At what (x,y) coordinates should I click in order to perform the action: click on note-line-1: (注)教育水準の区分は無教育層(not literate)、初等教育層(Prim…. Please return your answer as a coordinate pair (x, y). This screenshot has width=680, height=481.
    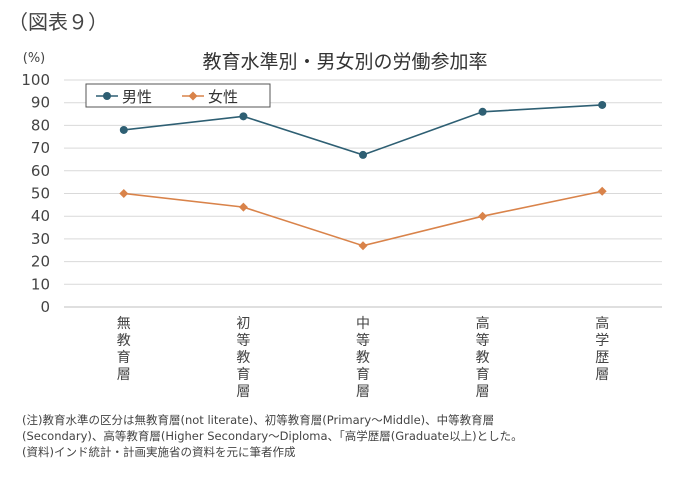
    Looking at the image, I should click on (258, 420).